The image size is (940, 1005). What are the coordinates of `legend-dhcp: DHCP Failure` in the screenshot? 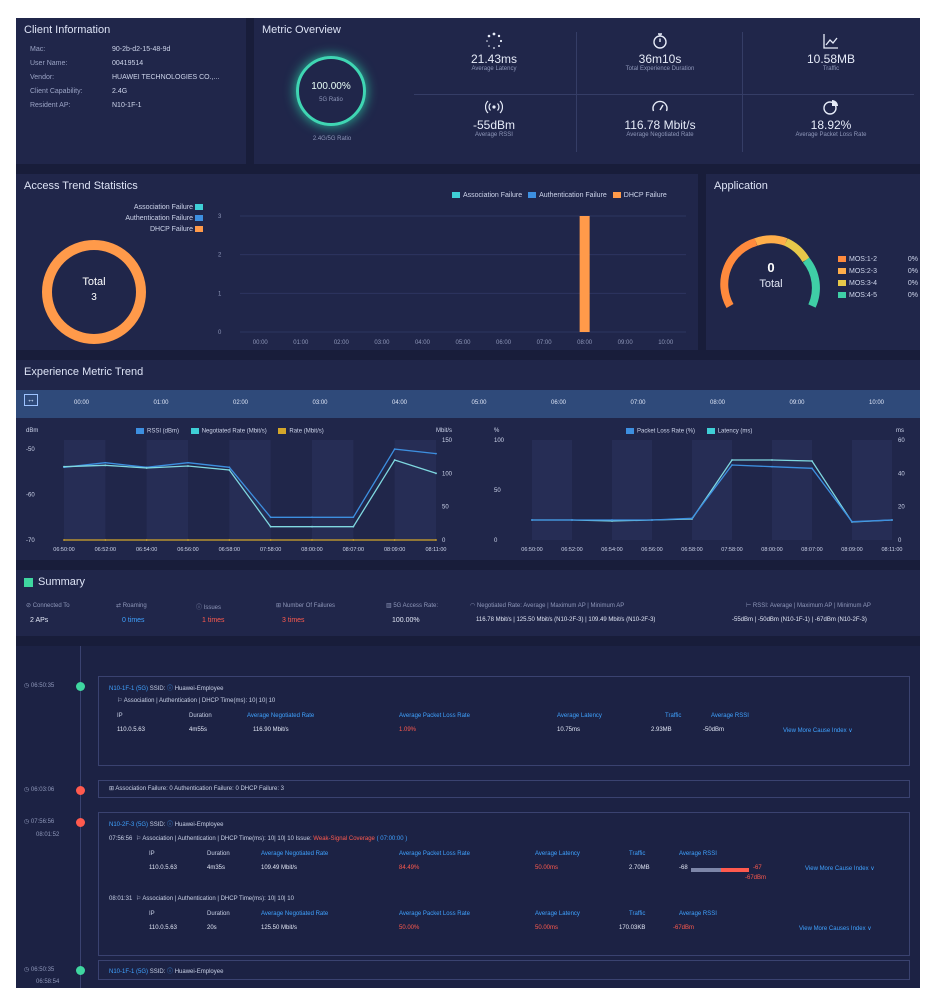 It's located at (151, 229).